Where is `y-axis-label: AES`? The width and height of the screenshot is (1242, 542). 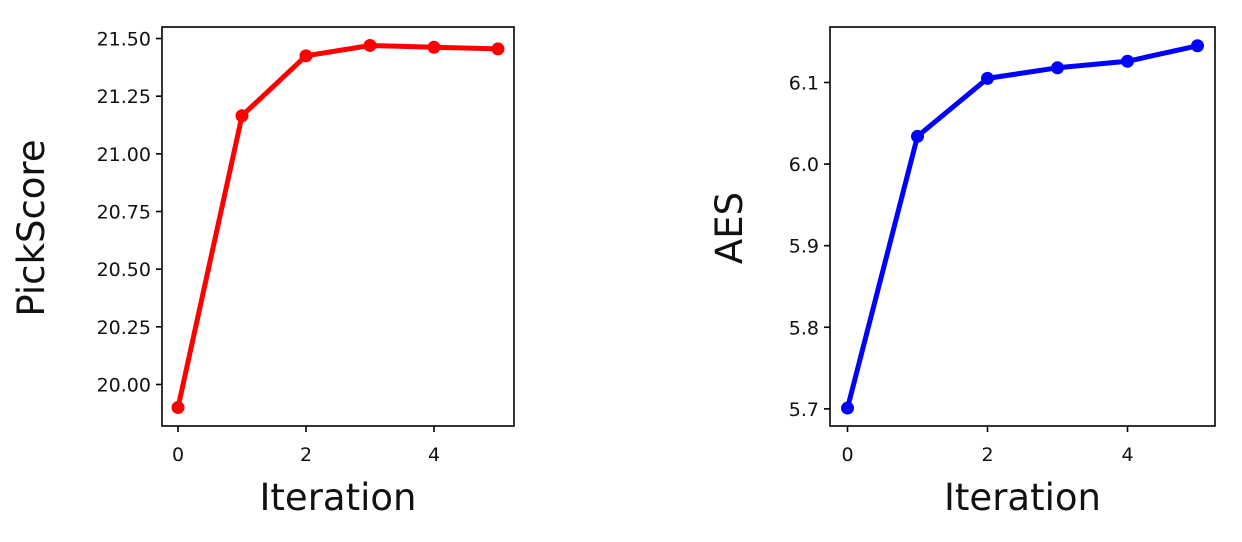 y-axis-label: AES is located at coordinates (729, 228).